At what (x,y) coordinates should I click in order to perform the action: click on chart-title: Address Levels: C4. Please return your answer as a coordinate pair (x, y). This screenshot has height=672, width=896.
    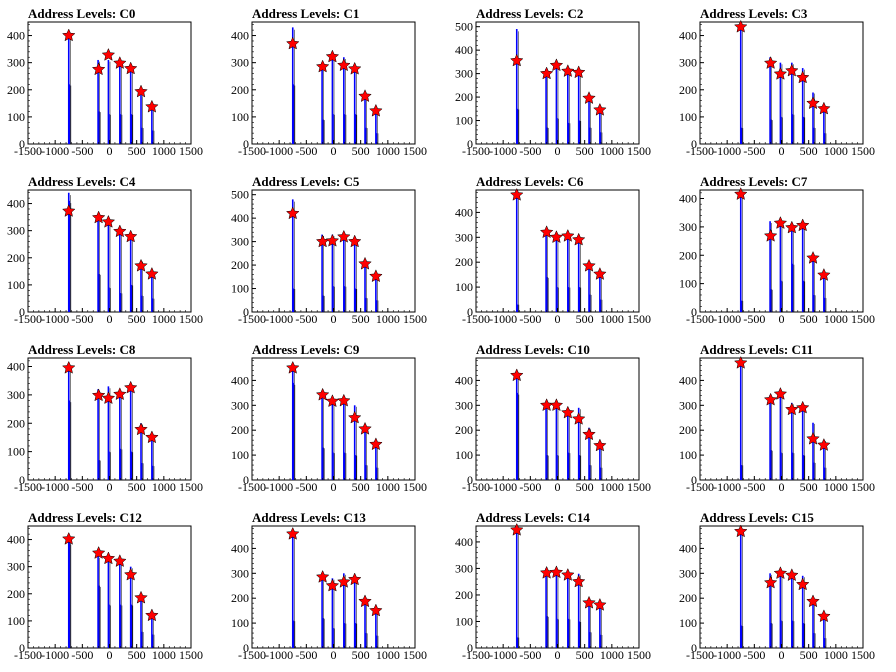
    Looking at the image, I should click on (82, 181).